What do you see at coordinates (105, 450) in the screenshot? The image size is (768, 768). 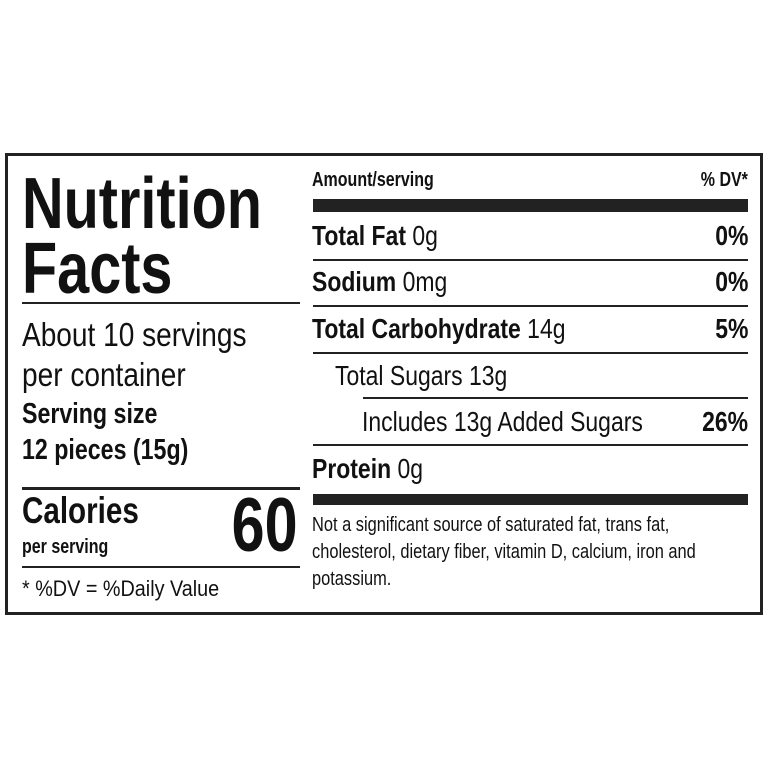 I see `serving-size-value: 12 pieces (15g)` at bounding box center [105, 450].